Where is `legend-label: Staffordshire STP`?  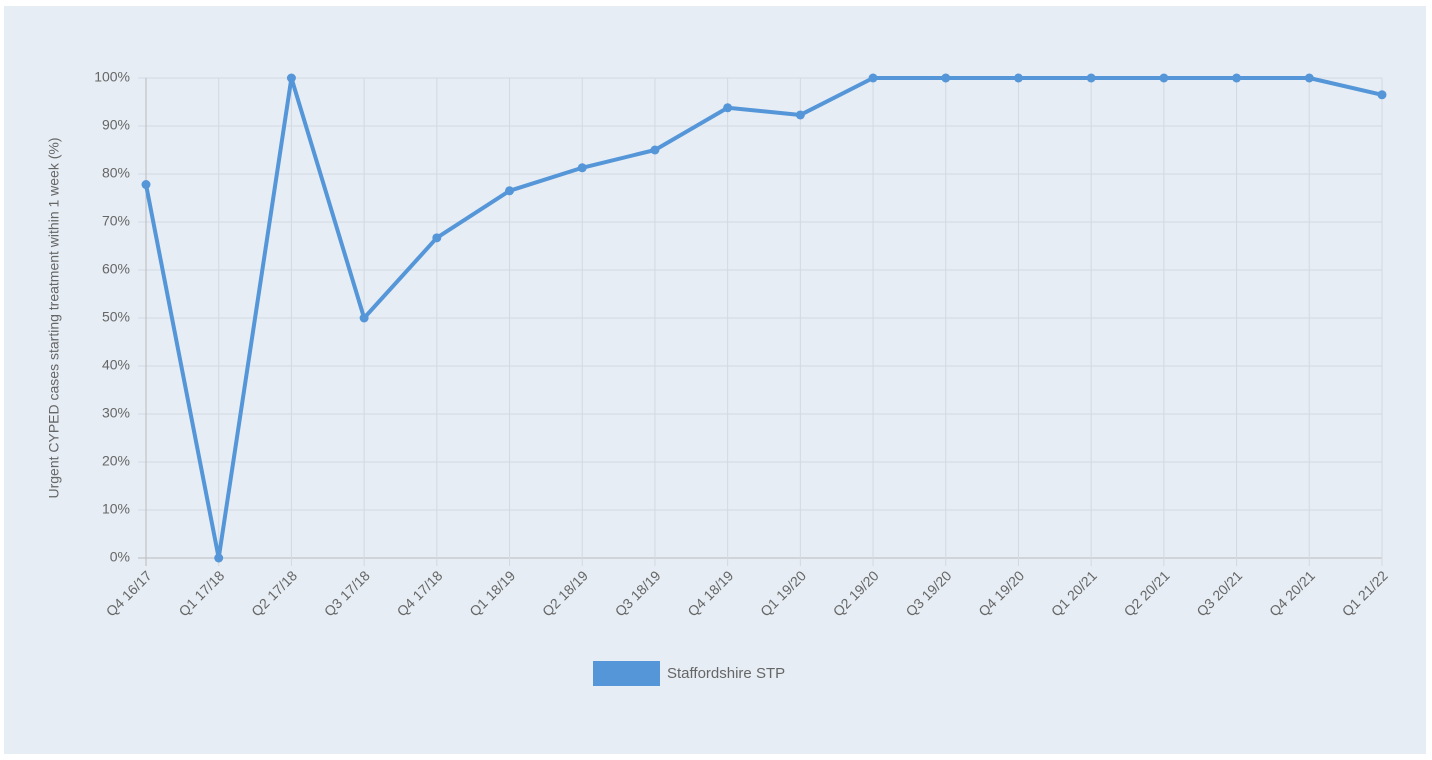
legend-label: Staffordshire STP is located at coordinates (726, 673).